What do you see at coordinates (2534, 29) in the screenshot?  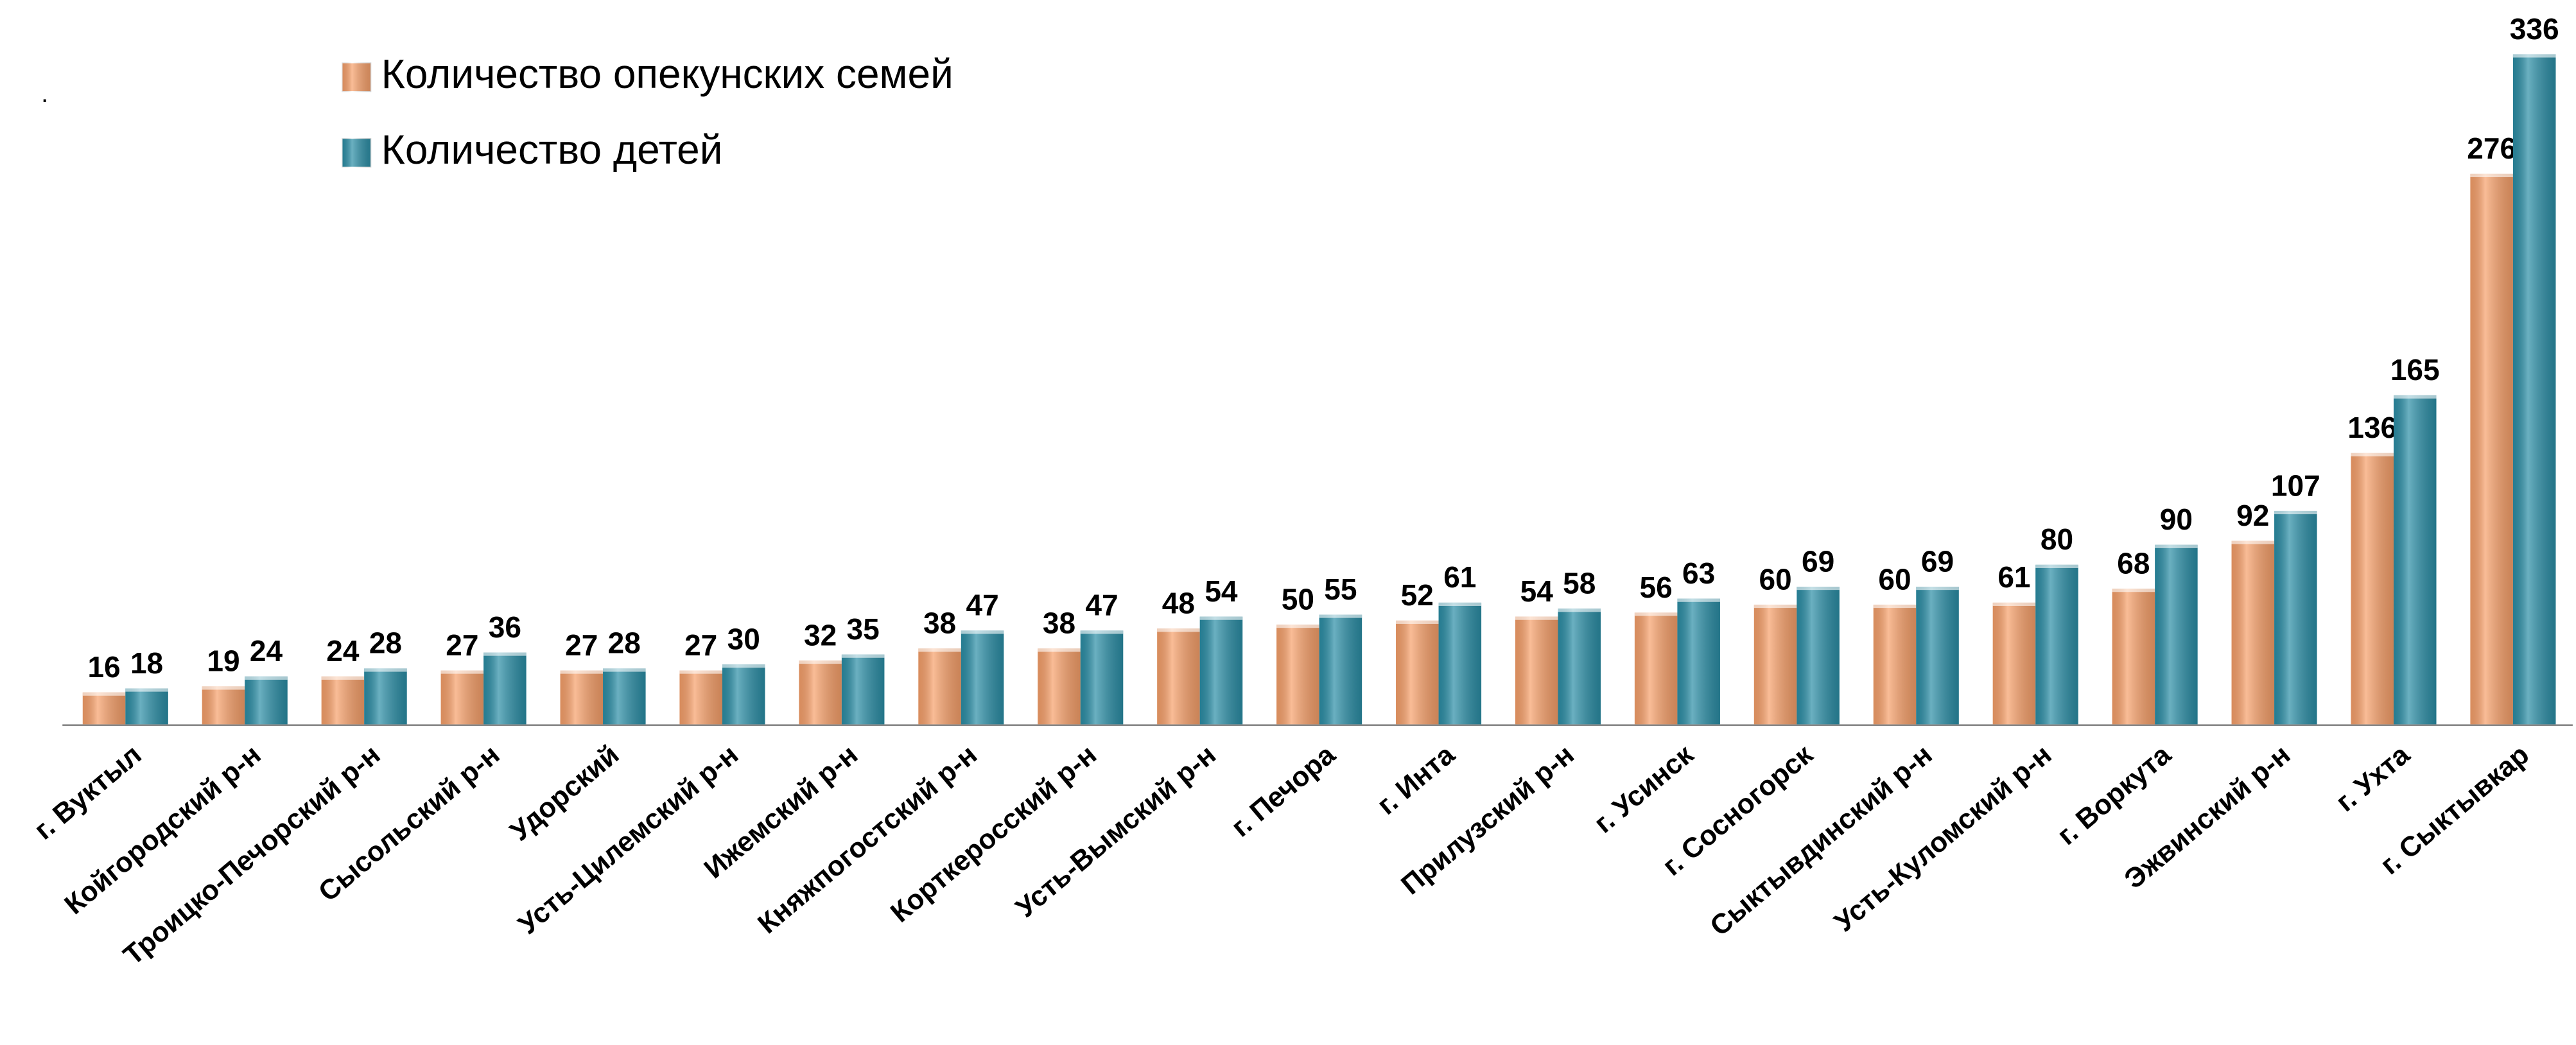 I see `value-label: 336` at bounding box center [2534, 29].